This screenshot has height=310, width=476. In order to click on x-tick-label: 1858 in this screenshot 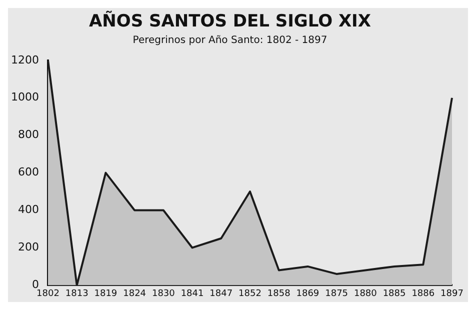, I will do `click(279, 293)`.